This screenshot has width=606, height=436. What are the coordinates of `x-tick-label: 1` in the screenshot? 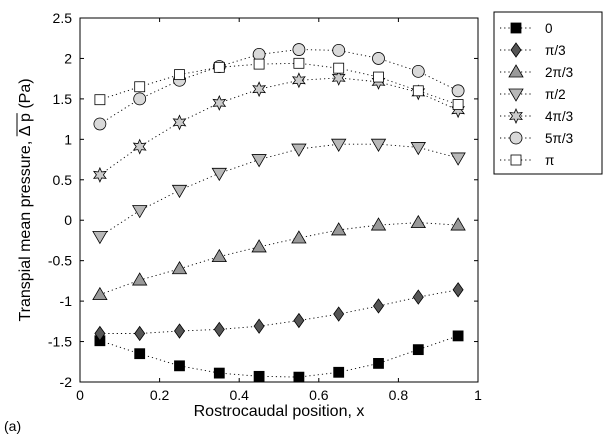 It's located at (478, 395).